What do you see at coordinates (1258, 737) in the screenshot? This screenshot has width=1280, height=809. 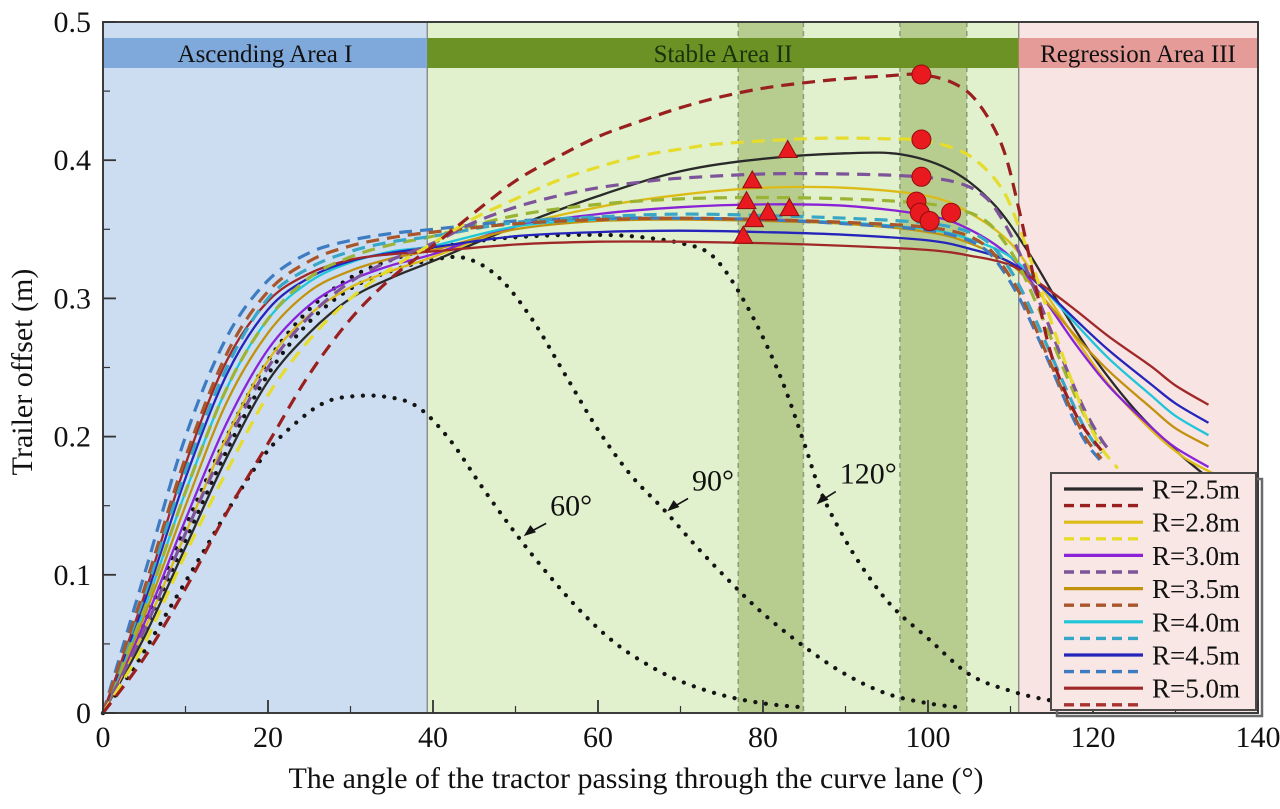 I see `x-tick-label: 140` at bounding box center [1258, 737].